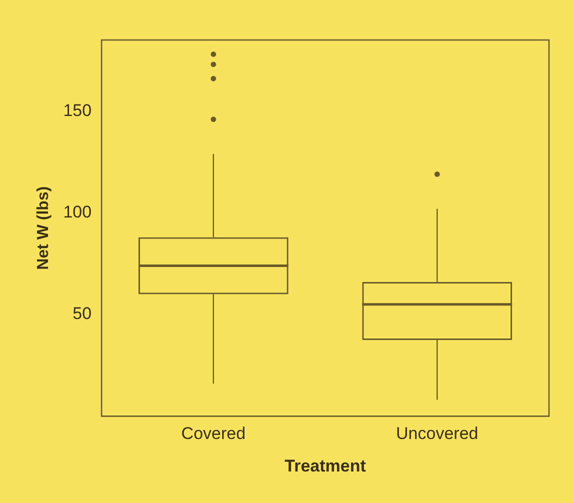 Image resolution: width=574 pixels, height=503 pixels. Describe the element at coordinates (213, 434) in the screenshot. I see `x-tick-label: Covered` at that location.